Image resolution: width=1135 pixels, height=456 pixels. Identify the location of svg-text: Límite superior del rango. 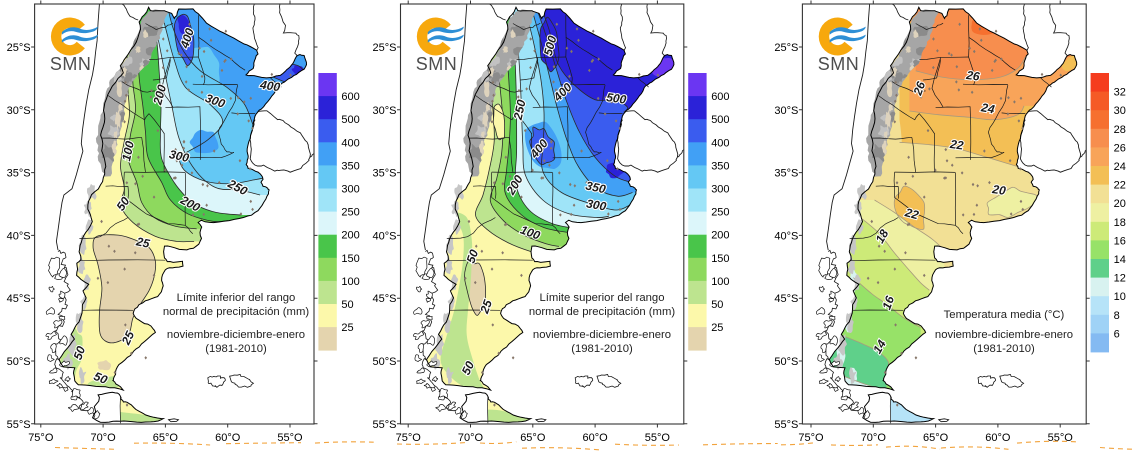
(602, 298).